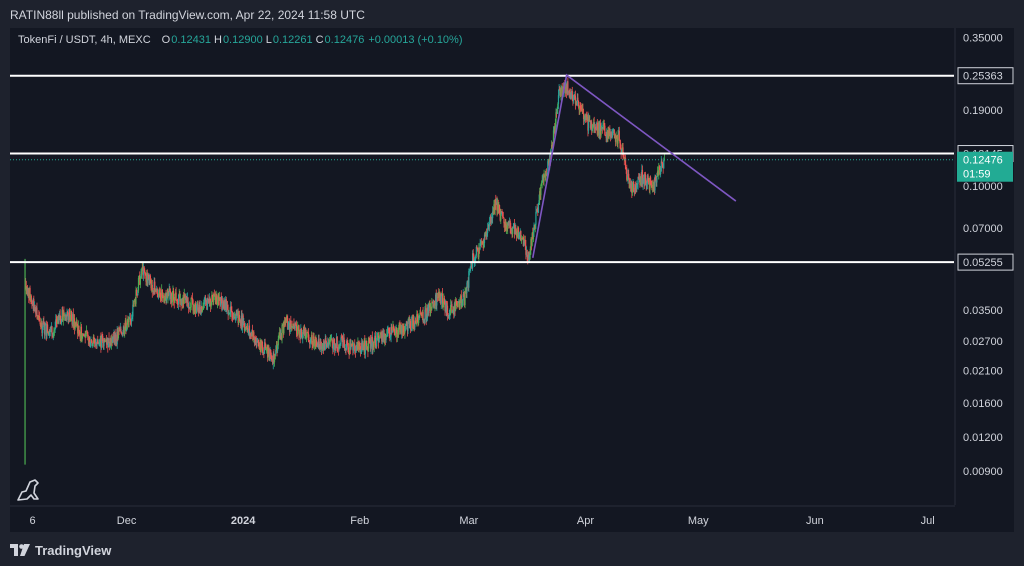  Describe the element at coordinates (60, 550) in the screenshot. I see `tradingview-logo: TradingView` at that location.